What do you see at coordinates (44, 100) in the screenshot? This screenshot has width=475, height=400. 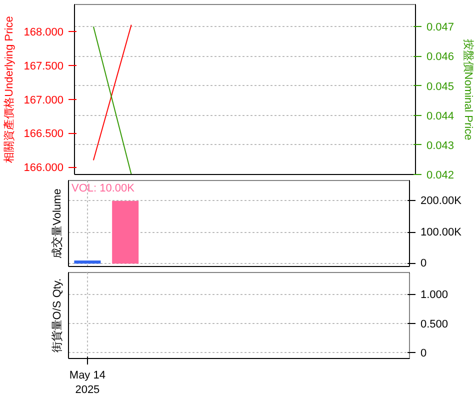 I see `y-tick-label: 167.000` at bounding box center [44, 100].